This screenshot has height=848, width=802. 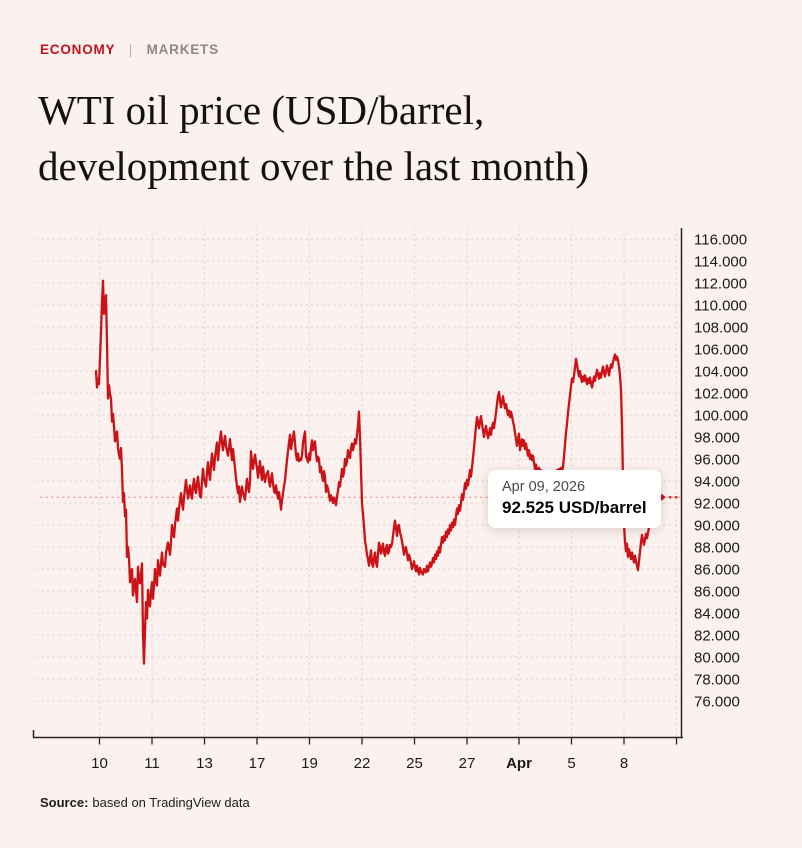 What do you see at coordinates (257, 763) in the screenshot?
I see `x-axis-label: 17` at bounding box center [257, 763].